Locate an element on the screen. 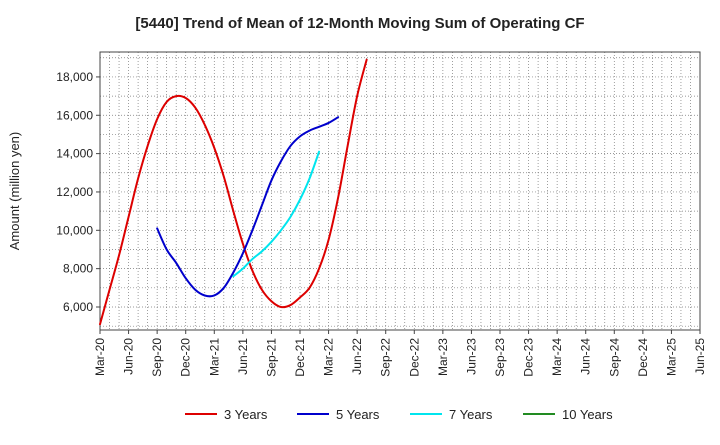  x-tick-label: Dec-24 is located at coordinates (643, 357).